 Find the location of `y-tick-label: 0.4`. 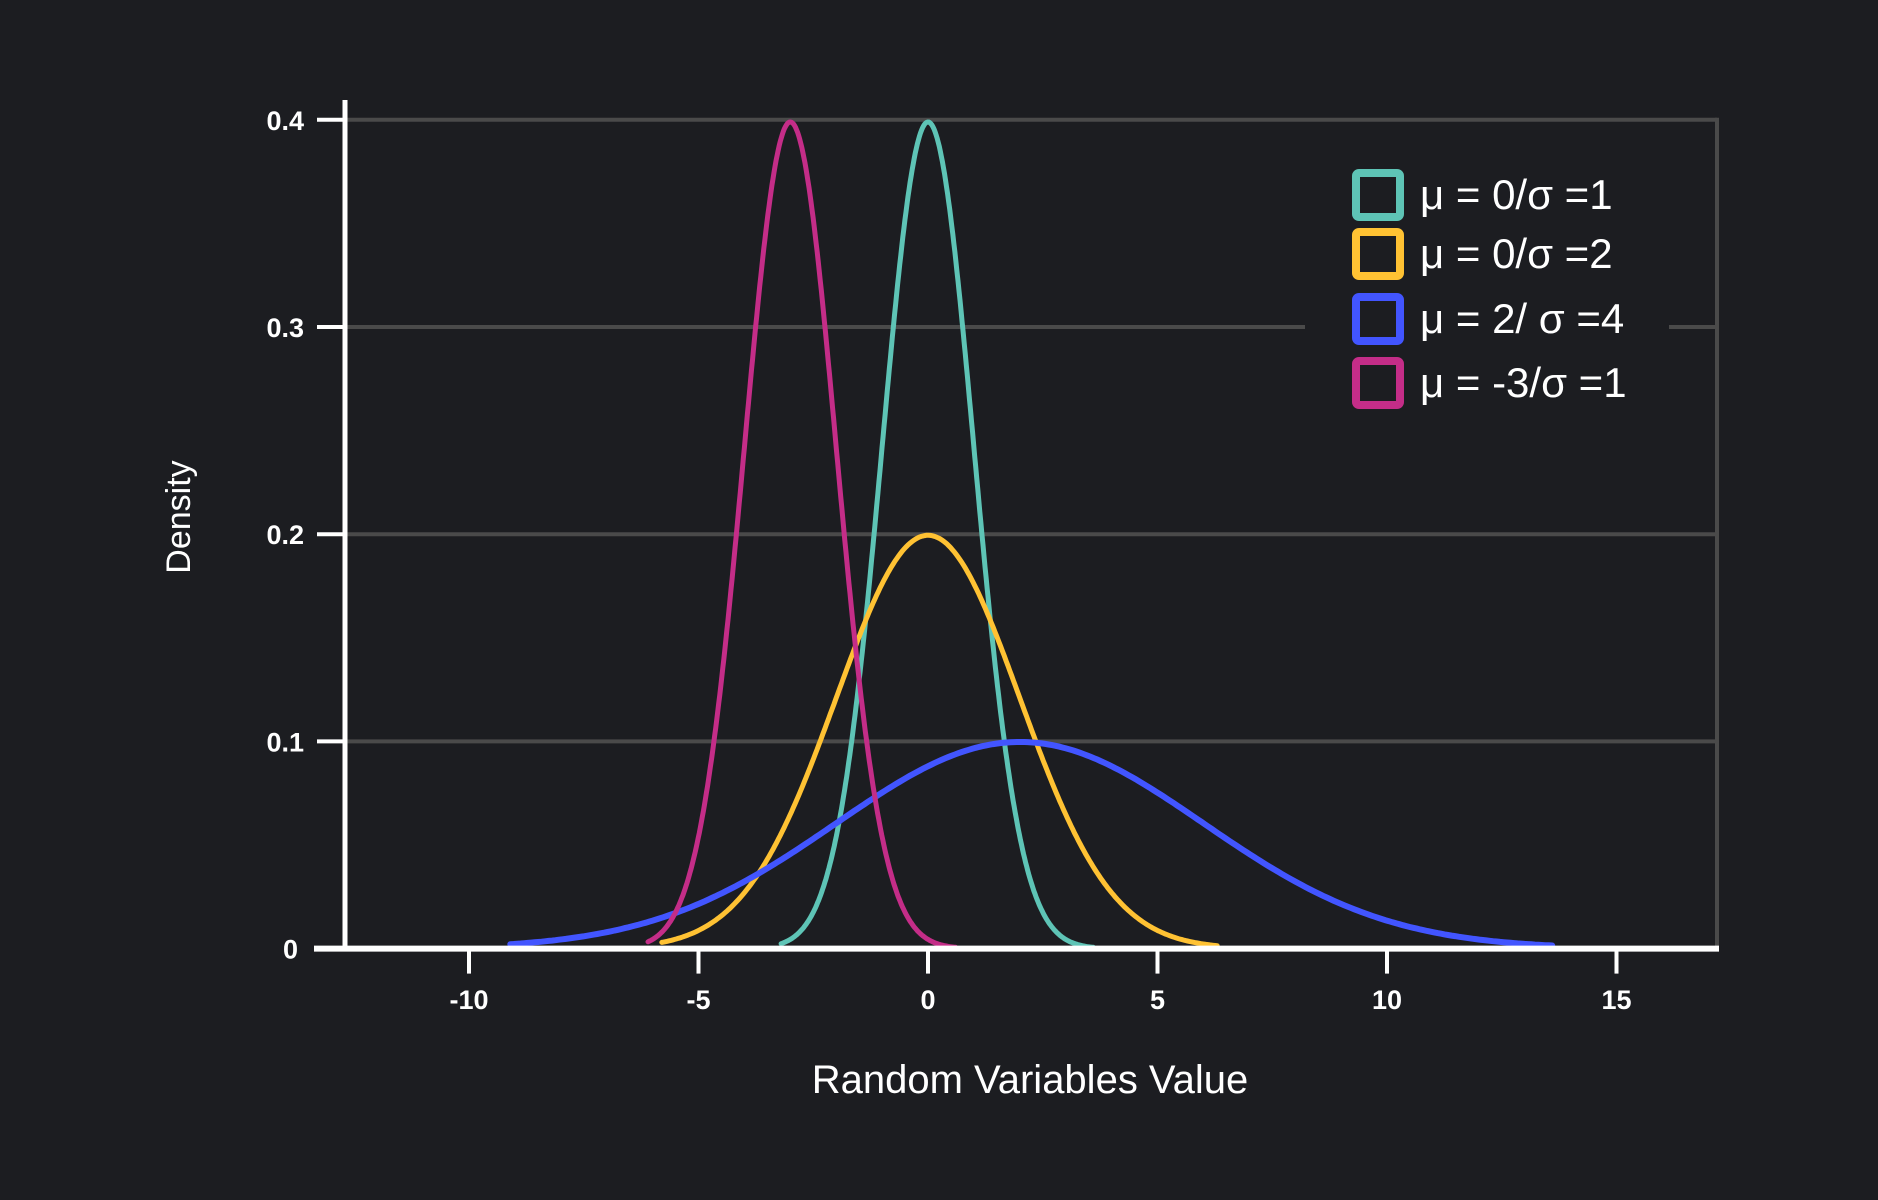

y-tick-label: 0.4 is located at coordinates (285, 121).